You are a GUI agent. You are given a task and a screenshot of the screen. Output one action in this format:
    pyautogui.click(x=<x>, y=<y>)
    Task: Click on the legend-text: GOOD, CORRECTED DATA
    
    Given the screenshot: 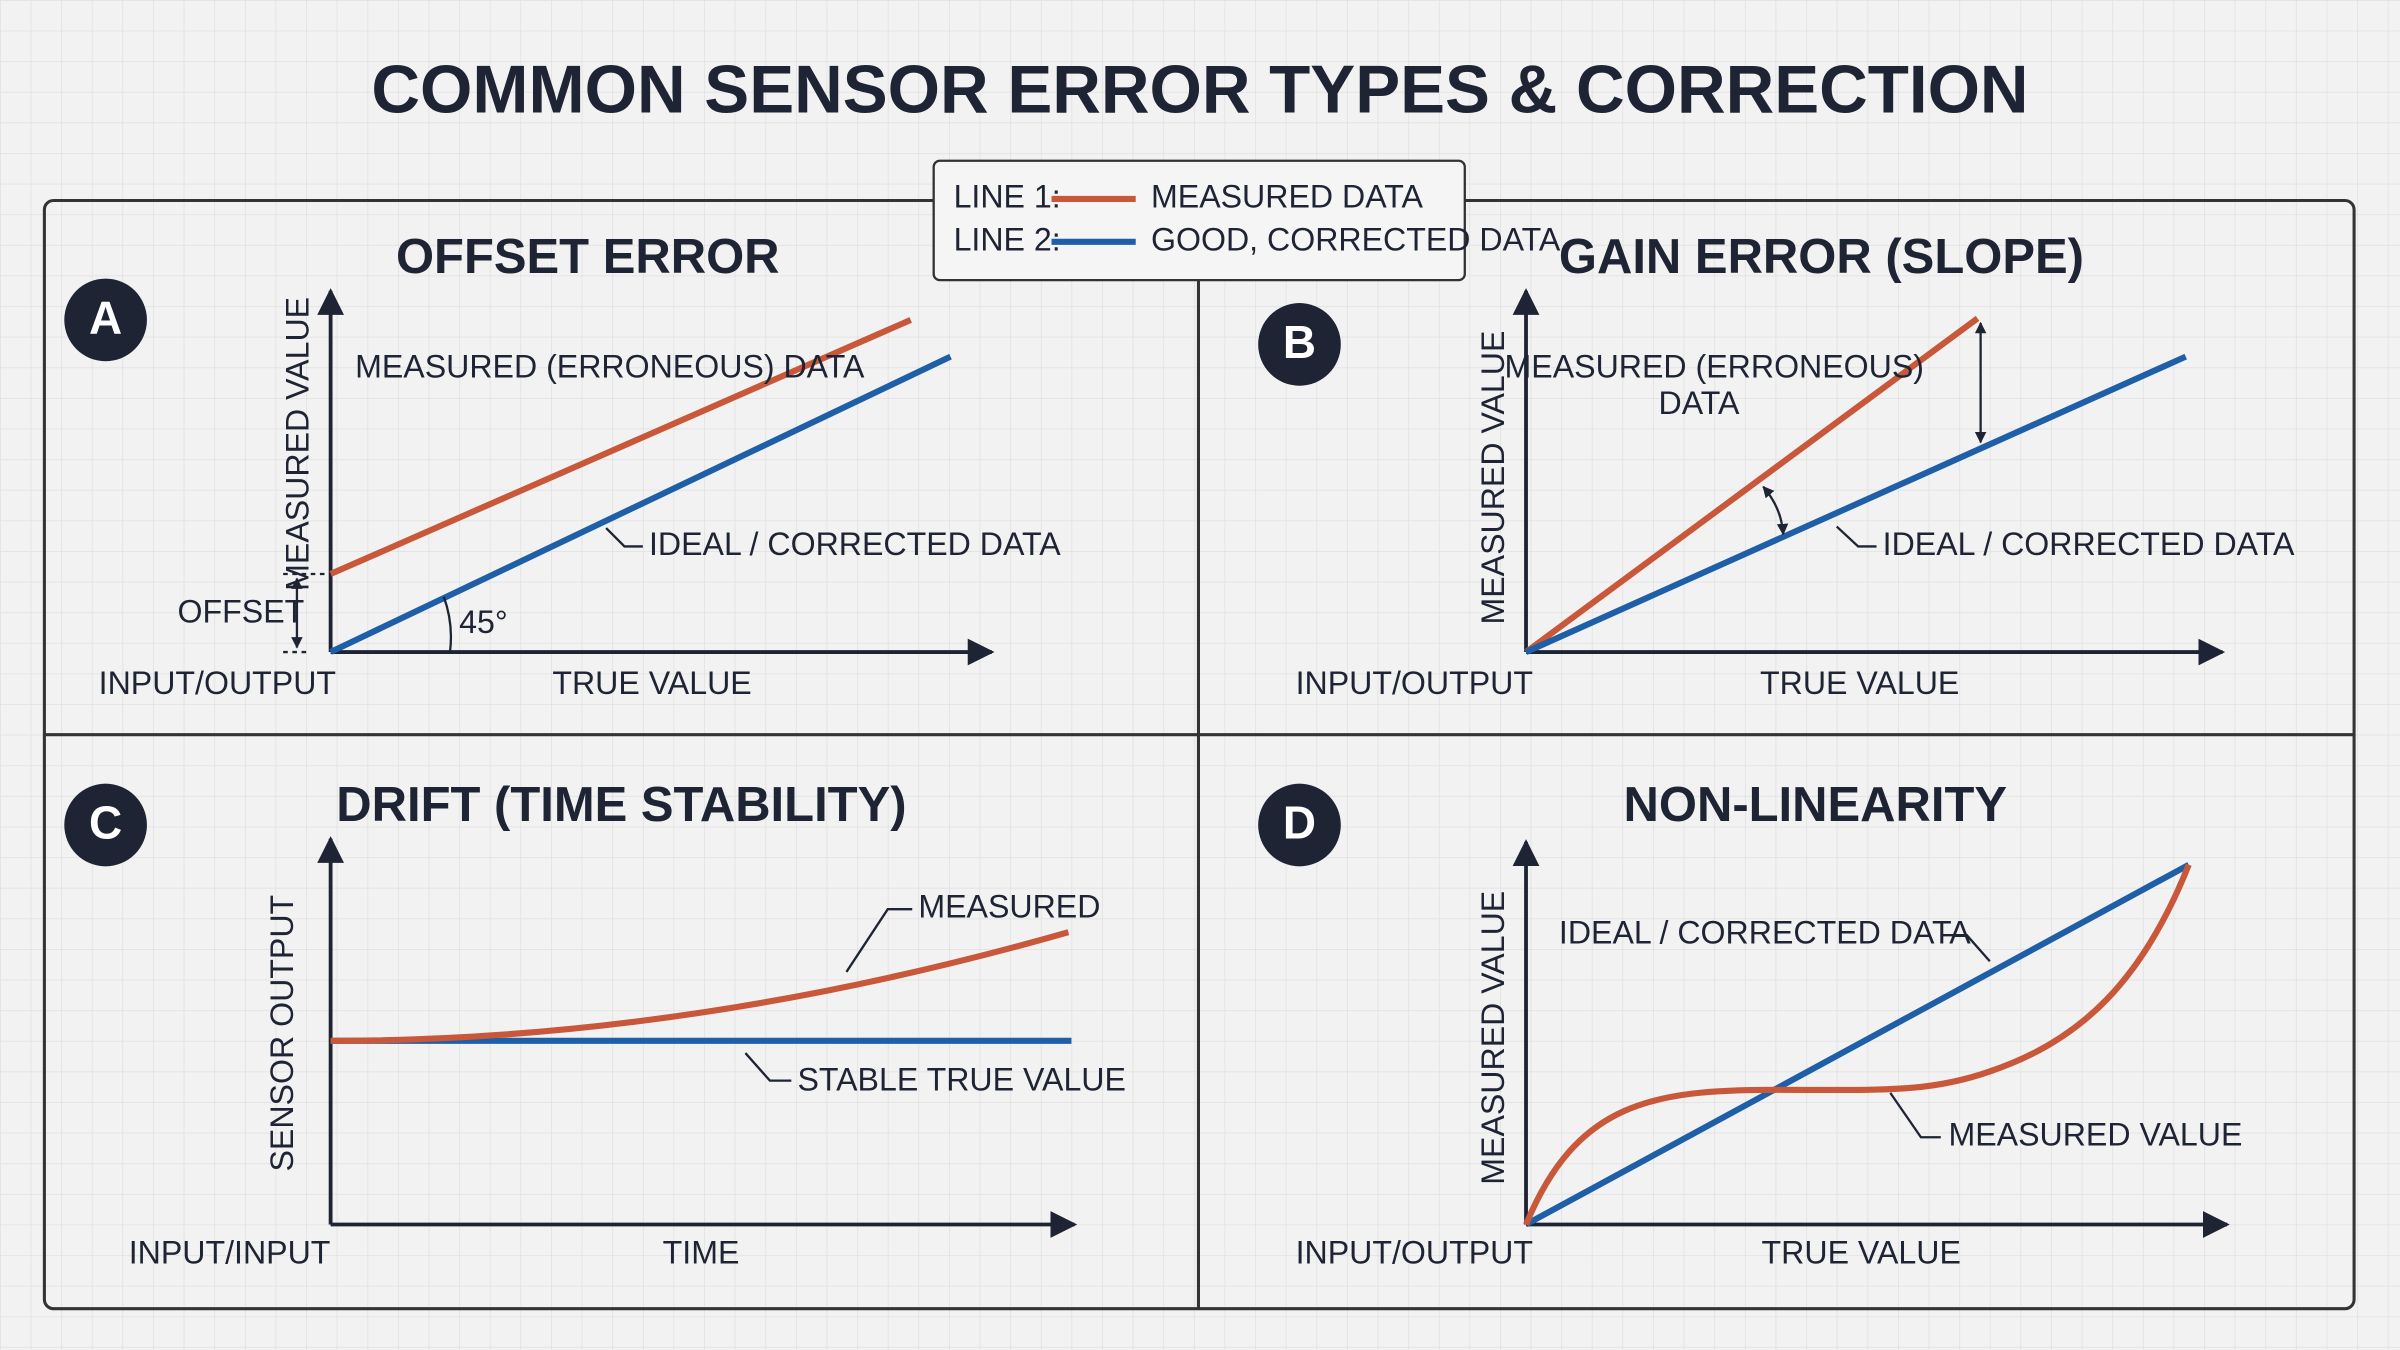 What is the action you would take?
    pyautogui.click(x=1356, y=239)
    